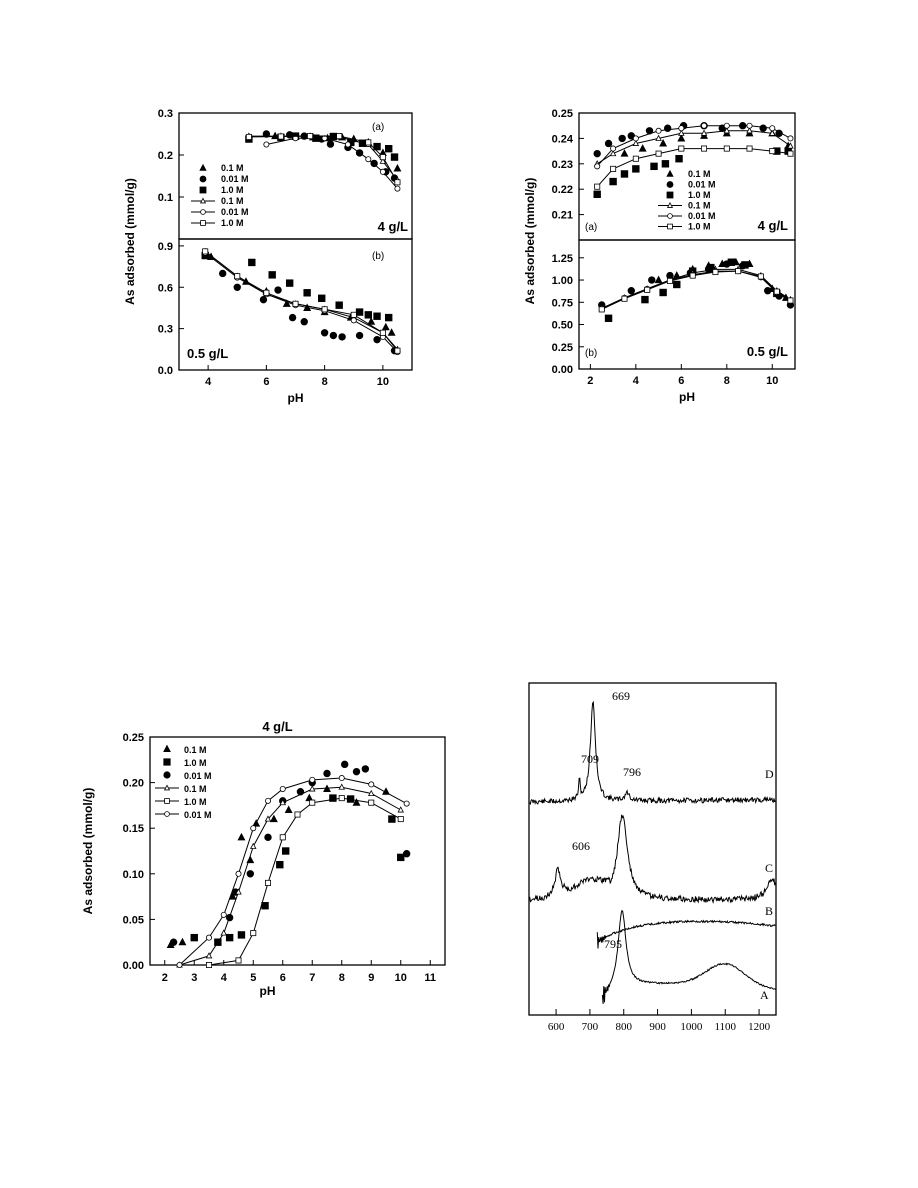  Describe the element at coordinates (194, 978) in the screenshot. I see `x-tick-label: 3` at that location.